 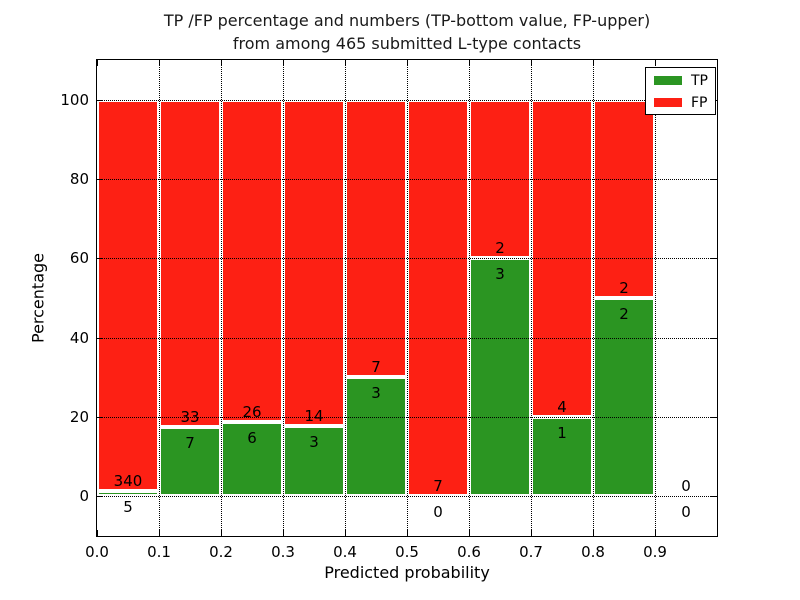 I want to click on y-tick-label: 20, so click(x=79, y=417).